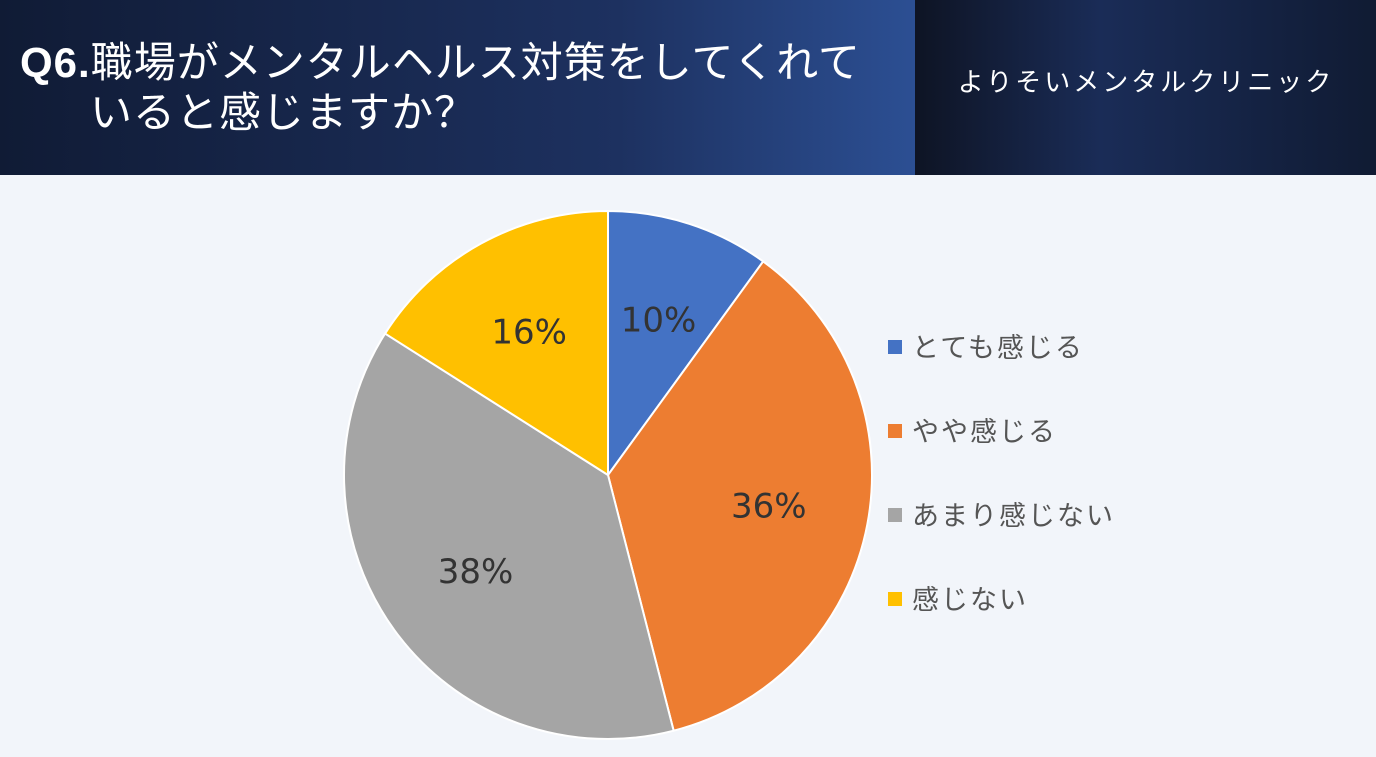 The image size is (1376, 757). Describe the element at coordinates (984, 432) in the screenshot. I see `legend-label: やや感じる` at that location.